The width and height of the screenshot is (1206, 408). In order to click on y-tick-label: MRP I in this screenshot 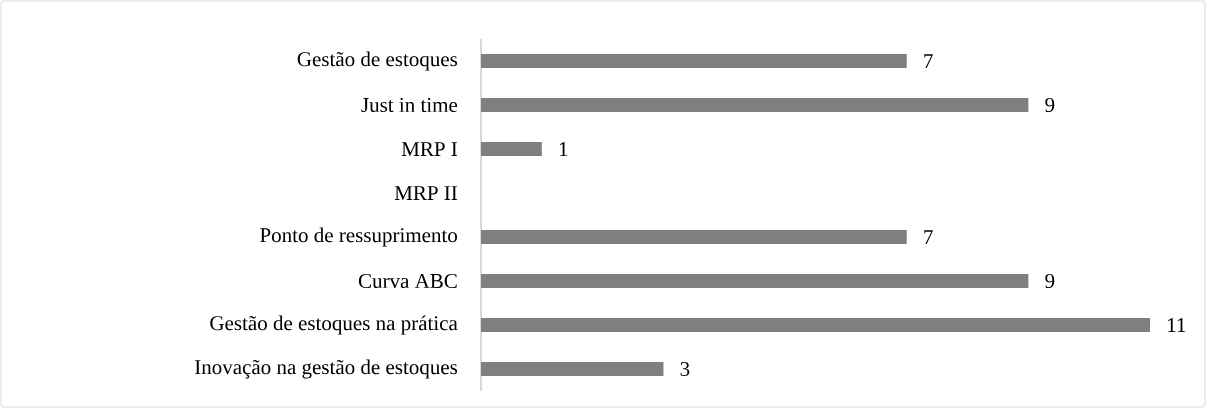, I will do `click(429, 149)`.